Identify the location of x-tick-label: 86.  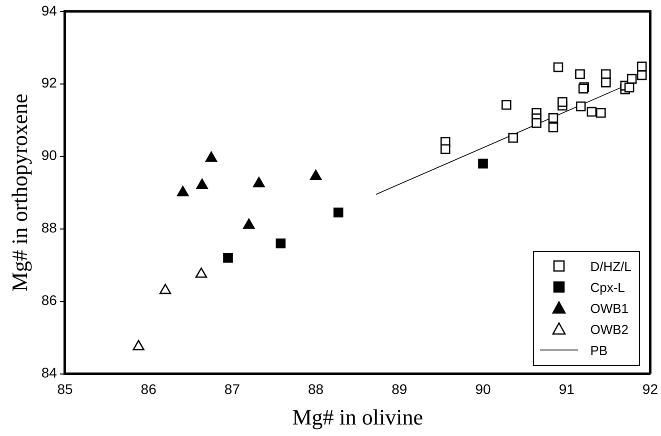
(148, 389).